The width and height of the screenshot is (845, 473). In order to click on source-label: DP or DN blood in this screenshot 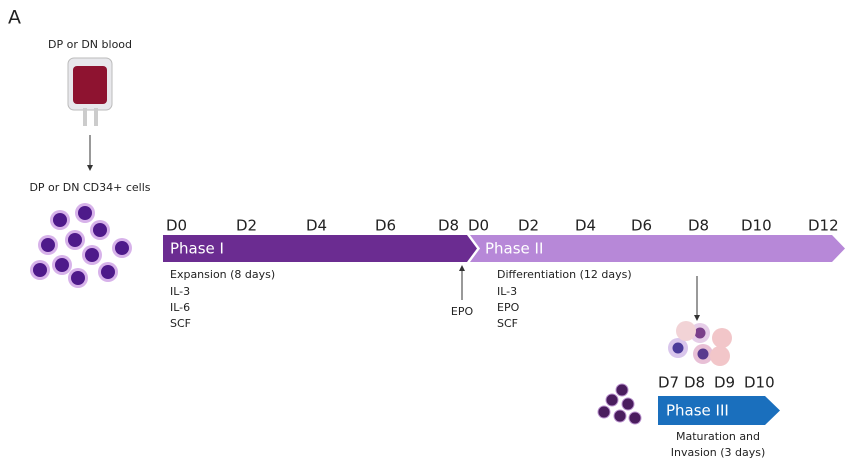, I will do `click(90, 44)`.